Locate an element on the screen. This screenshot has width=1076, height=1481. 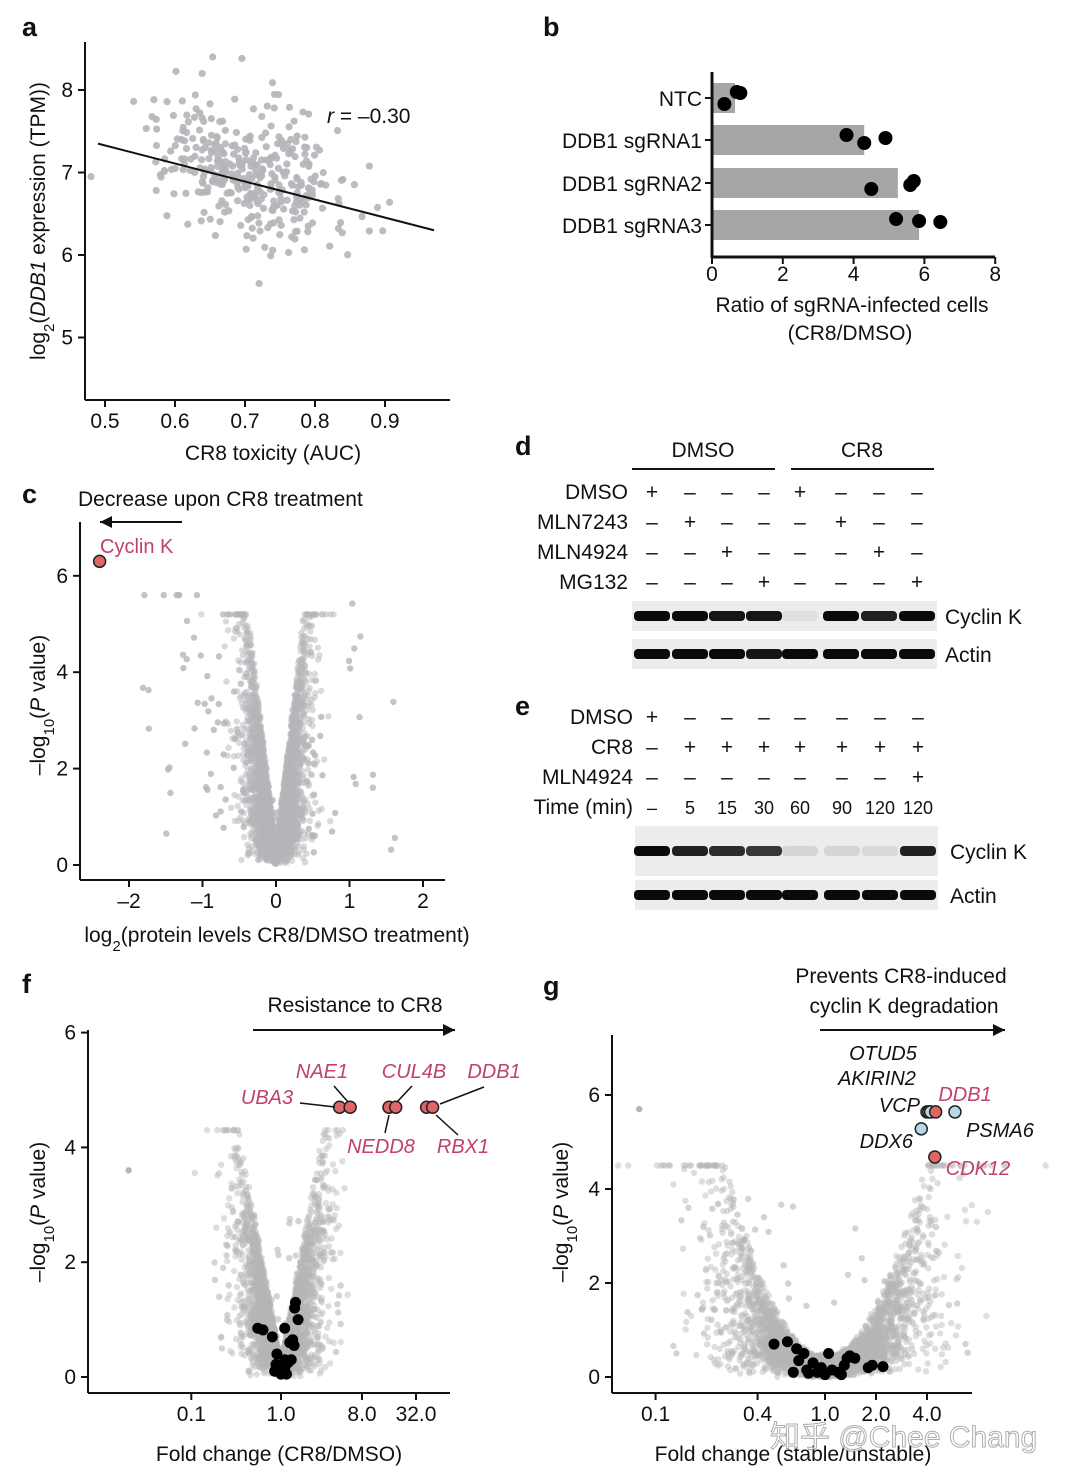
panel-d-condition-value: + is located at coordinates (879, 552).